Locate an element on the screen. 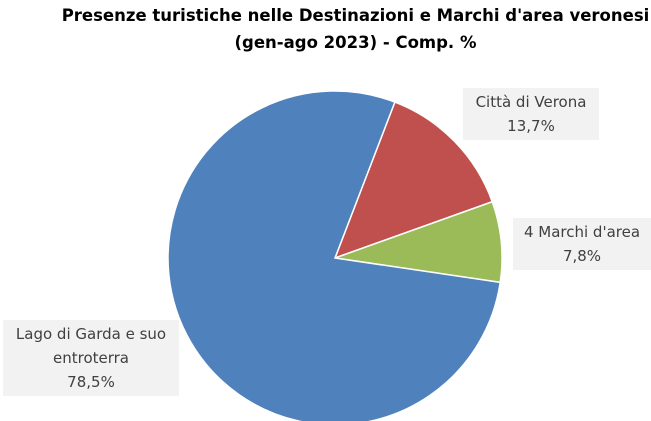 This screenshot has height=421, width=651. label-name: Lago di Garda e suo entroterra is located at coordinates (91, 346).